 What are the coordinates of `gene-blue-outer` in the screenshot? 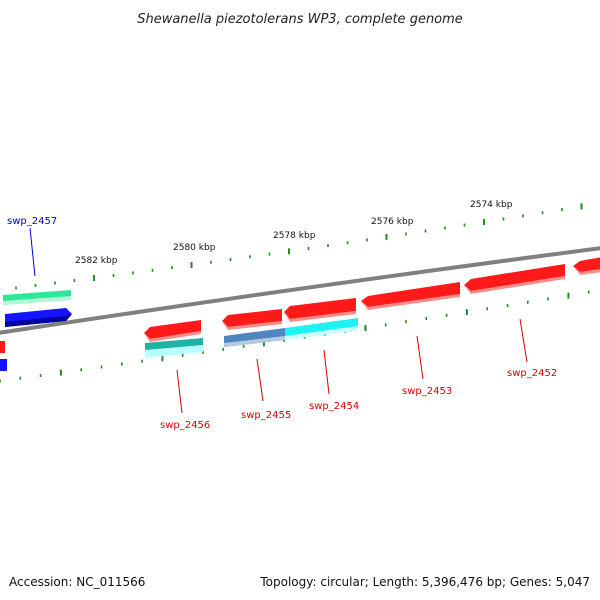 It's located at (38, 317).